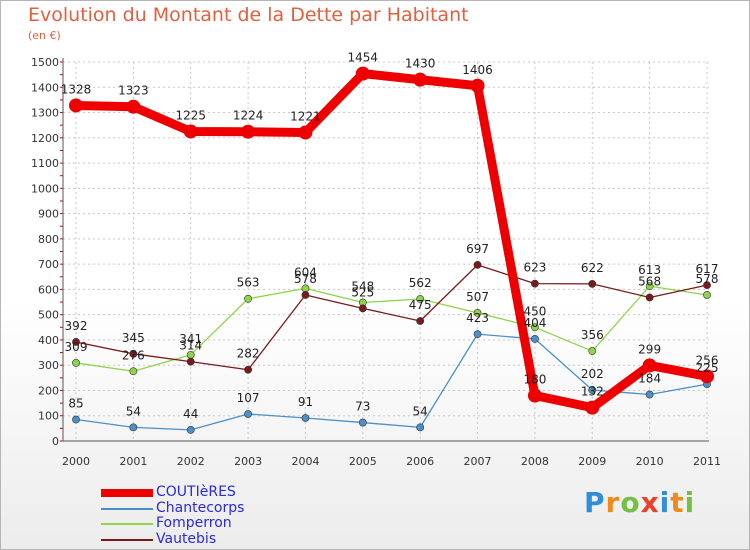  What do you see at coordinates (391, 328) in the screenshot?
I see `series-line` at bounding box center [391, 328].